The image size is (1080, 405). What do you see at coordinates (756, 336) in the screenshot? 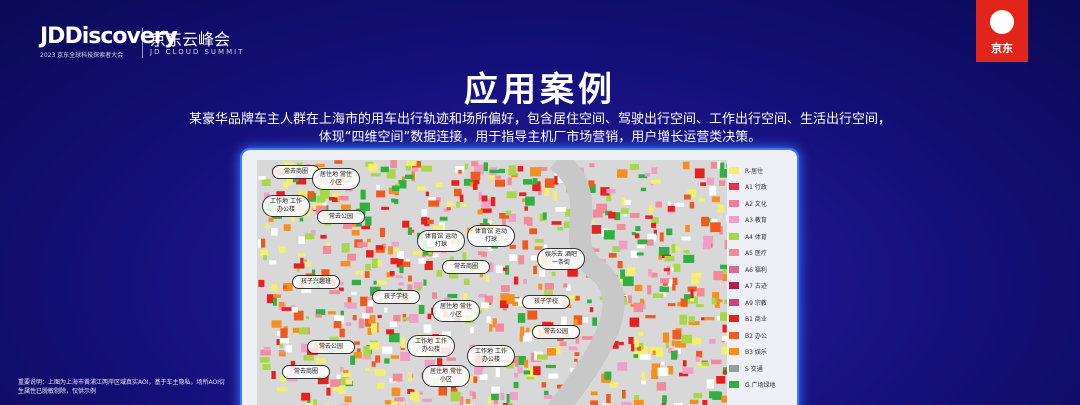
I see `legend-label: B2 办公` at bounding box center [756, 336].